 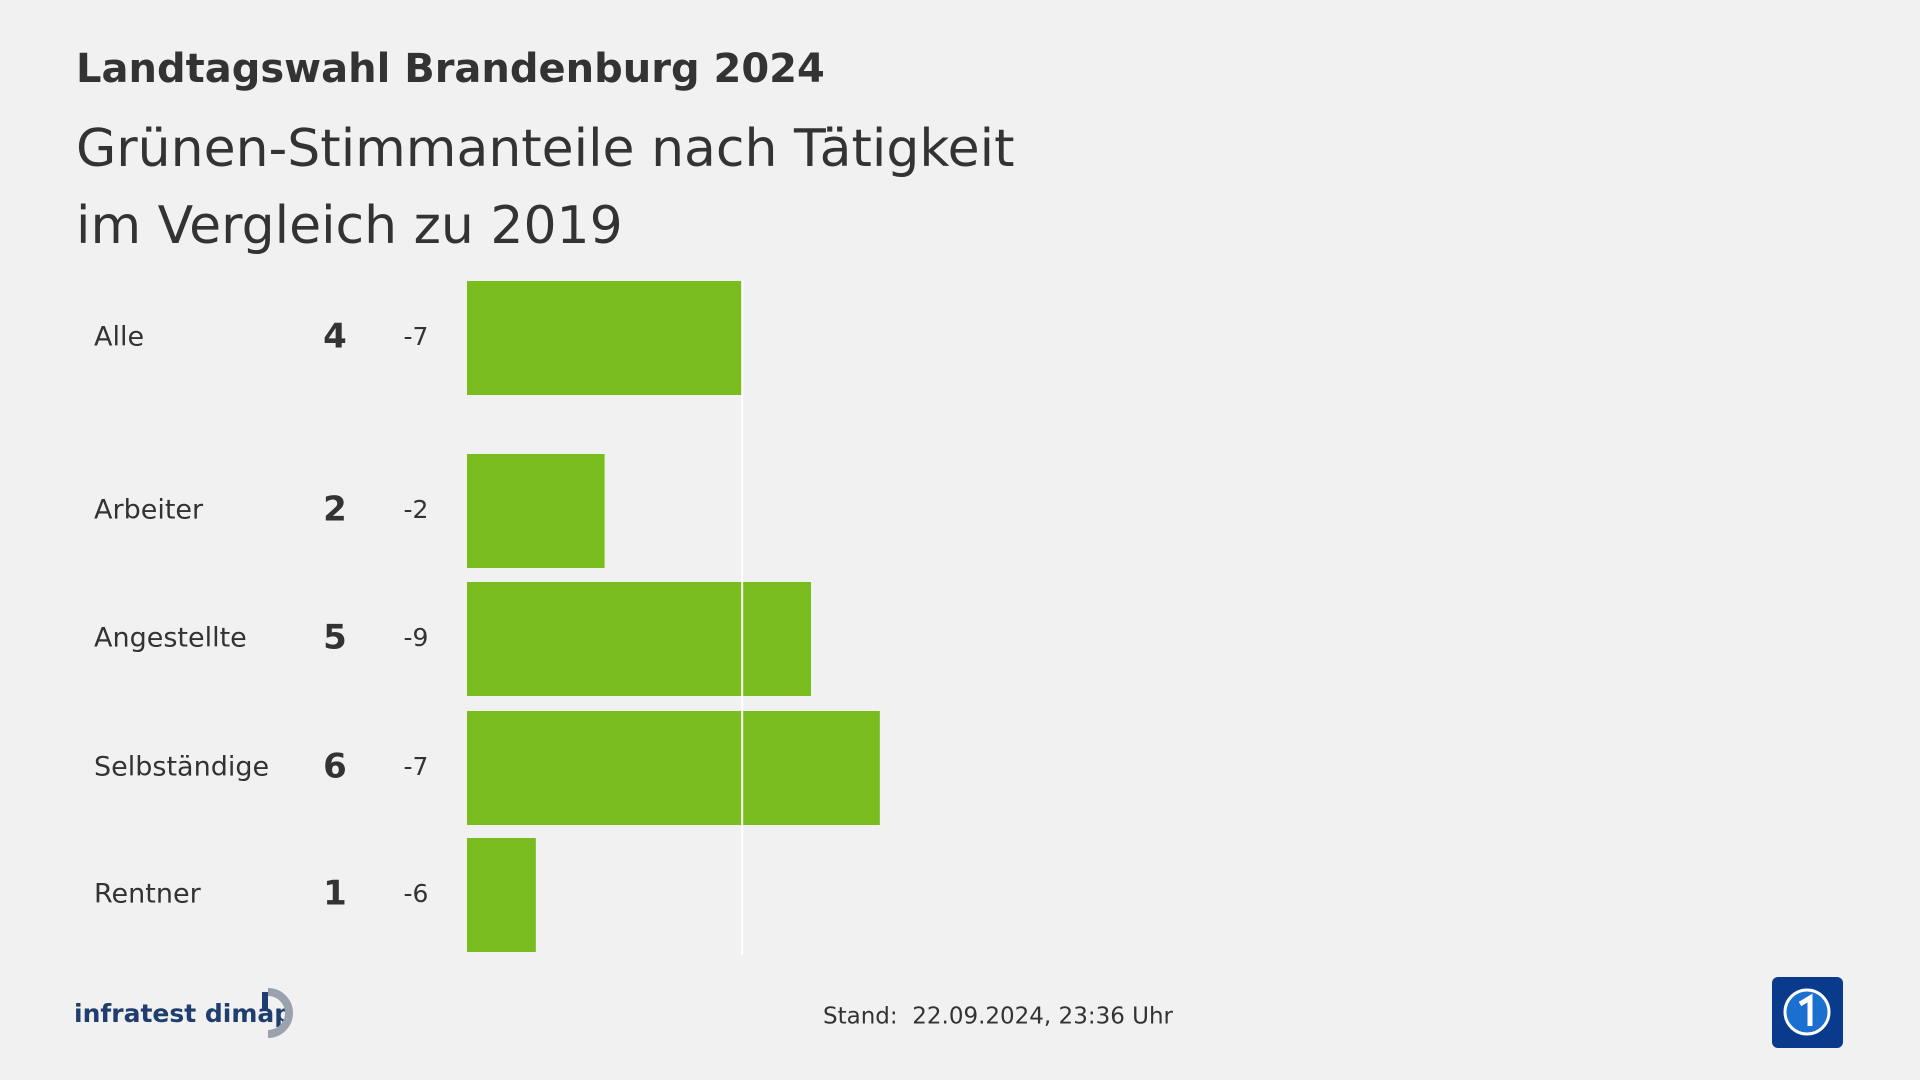 I want to click on category-label: Angestellte, so click(x=170, y=638).